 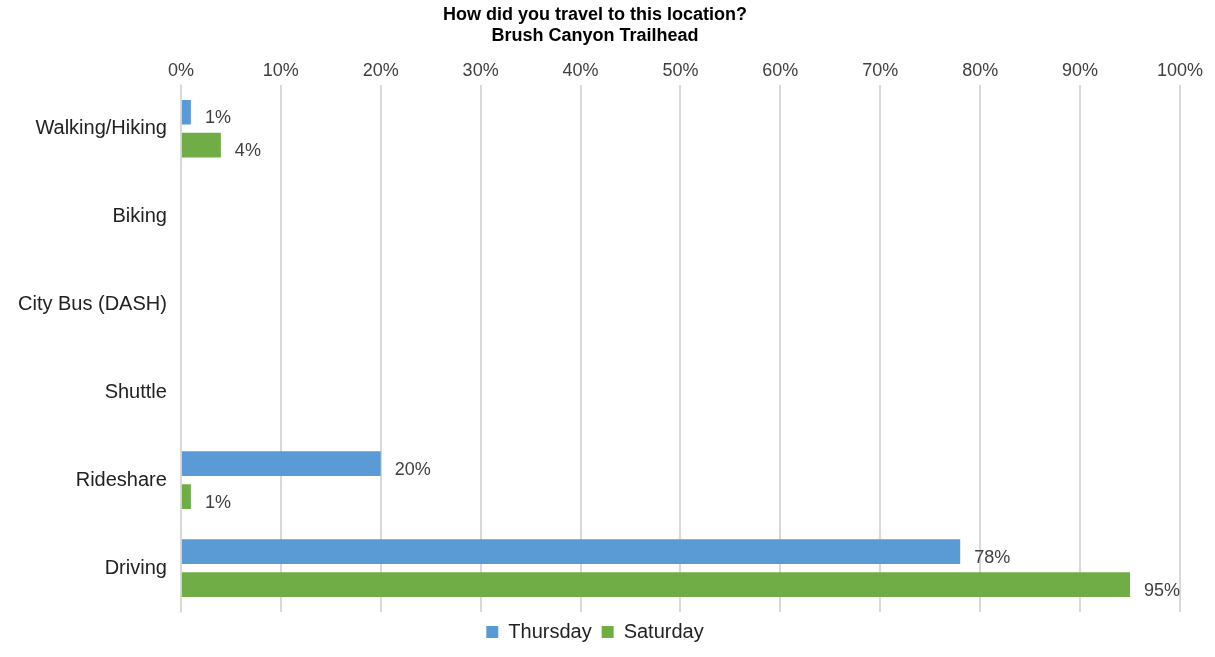 I want to click on x-tick-label: 30%, so click(x=480, y=69).